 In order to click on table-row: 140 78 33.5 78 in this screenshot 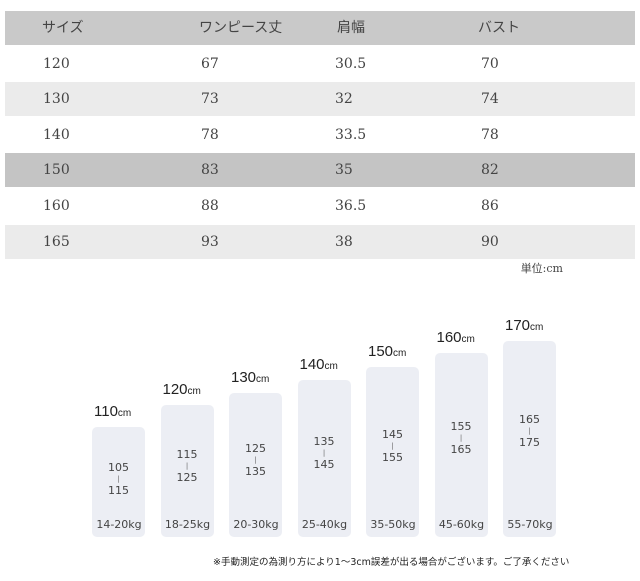, I will do `click(320, 135)`.